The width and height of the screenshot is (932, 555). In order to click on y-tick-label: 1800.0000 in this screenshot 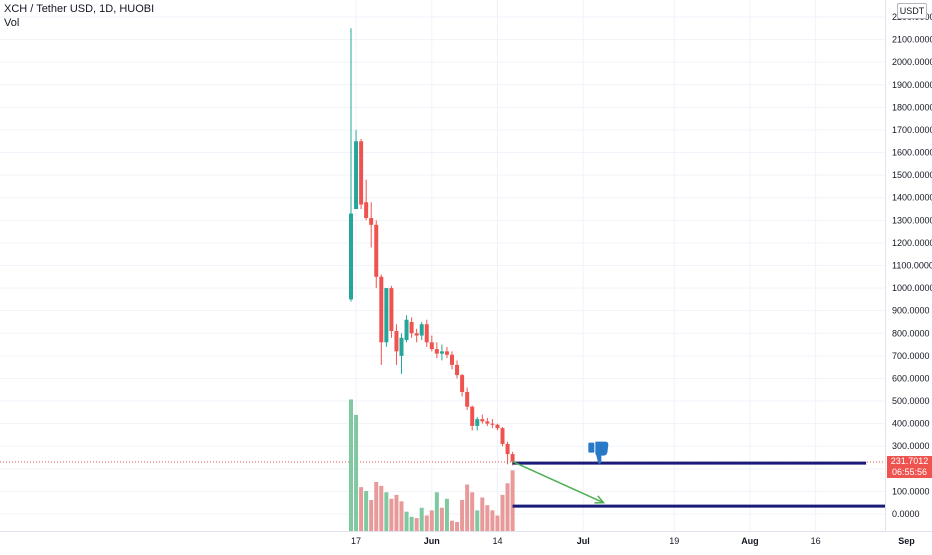, I will do `click(912, 107)`.